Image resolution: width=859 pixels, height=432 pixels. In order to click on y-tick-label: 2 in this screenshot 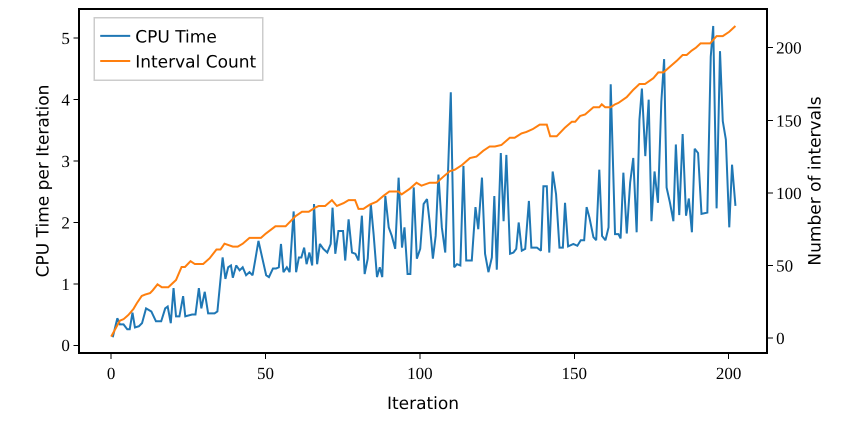, I will do `click(65, 222)`.